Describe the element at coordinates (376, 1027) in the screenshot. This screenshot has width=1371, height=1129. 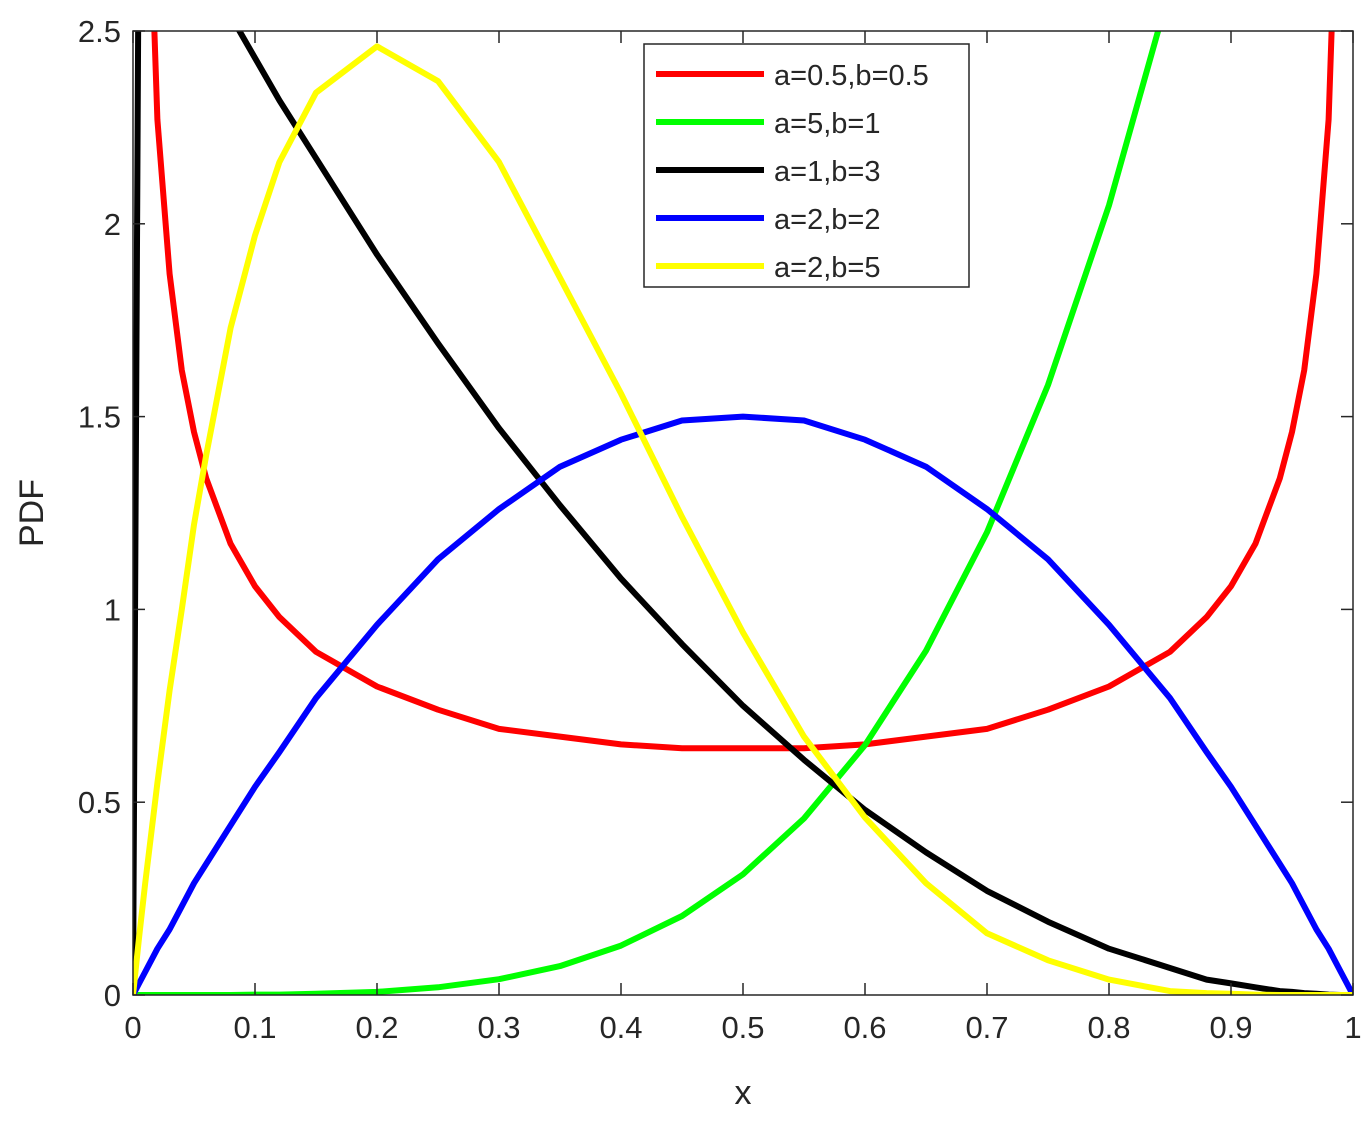
I see `x-tick-label: 0.2` at that location.